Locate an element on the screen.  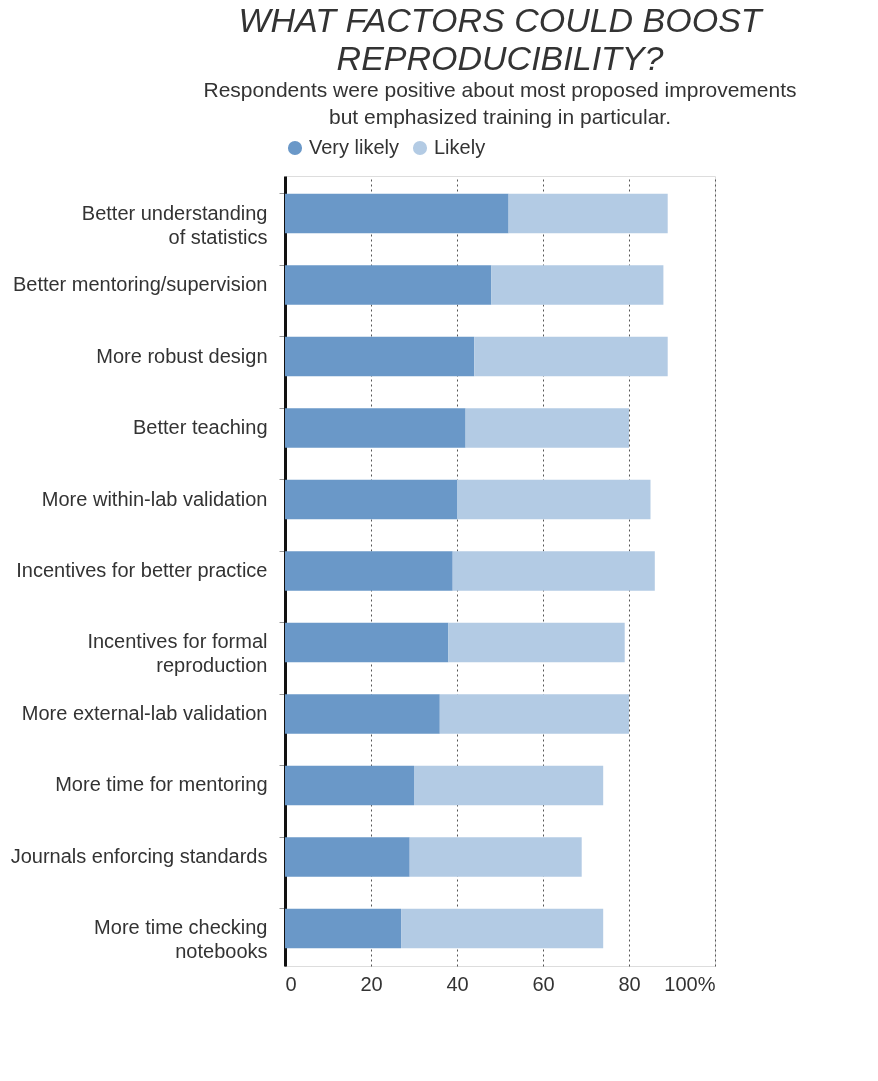
y-tick-label: Better mentoring/supervision is located at coordinates (140, 284).